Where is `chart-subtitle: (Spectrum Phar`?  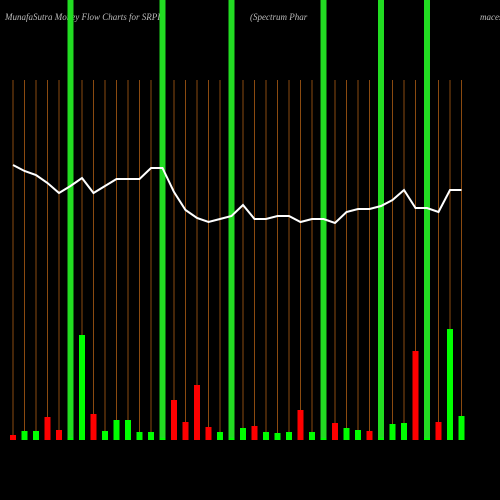
chart-subtitle: (Spectrum Phar is located at coordinates (279, 17).